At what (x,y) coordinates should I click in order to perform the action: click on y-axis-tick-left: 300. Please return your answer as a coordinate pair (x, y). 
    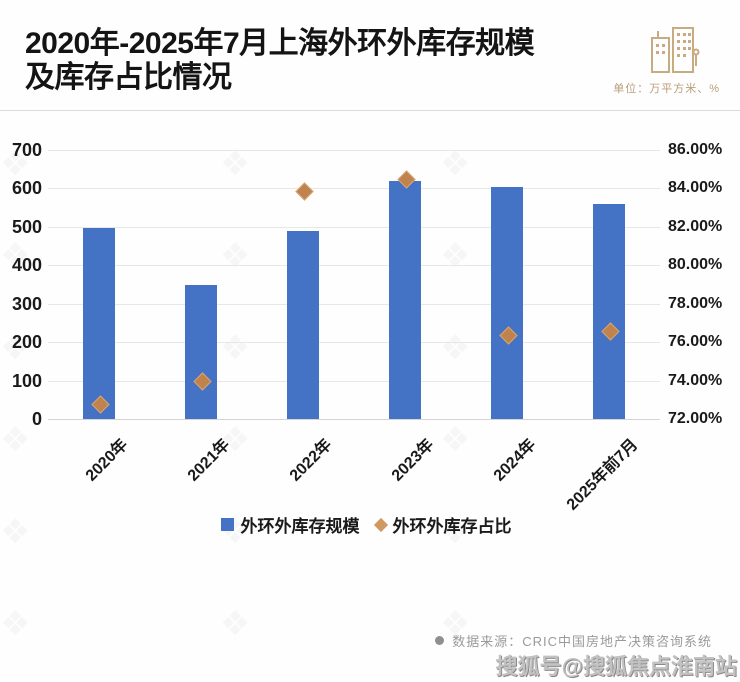
    Looking at the image, I should click on (26, 303).